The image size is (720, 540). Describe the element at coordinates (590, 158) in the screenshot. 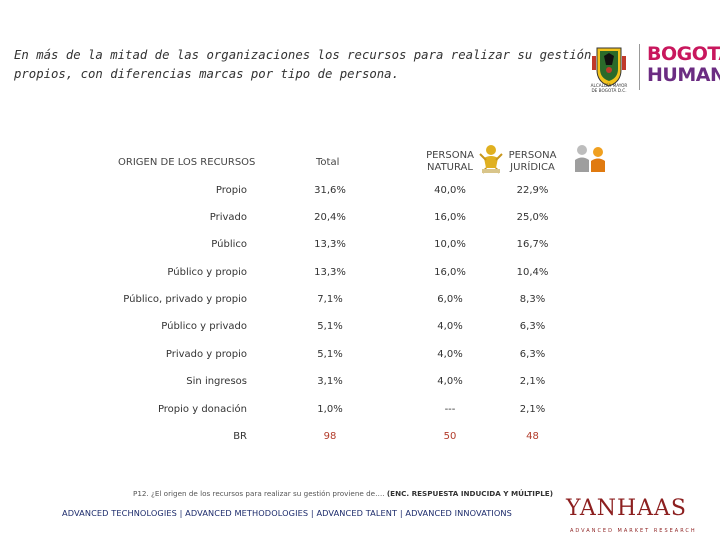

I see `persona-juridica-icon` at that location.